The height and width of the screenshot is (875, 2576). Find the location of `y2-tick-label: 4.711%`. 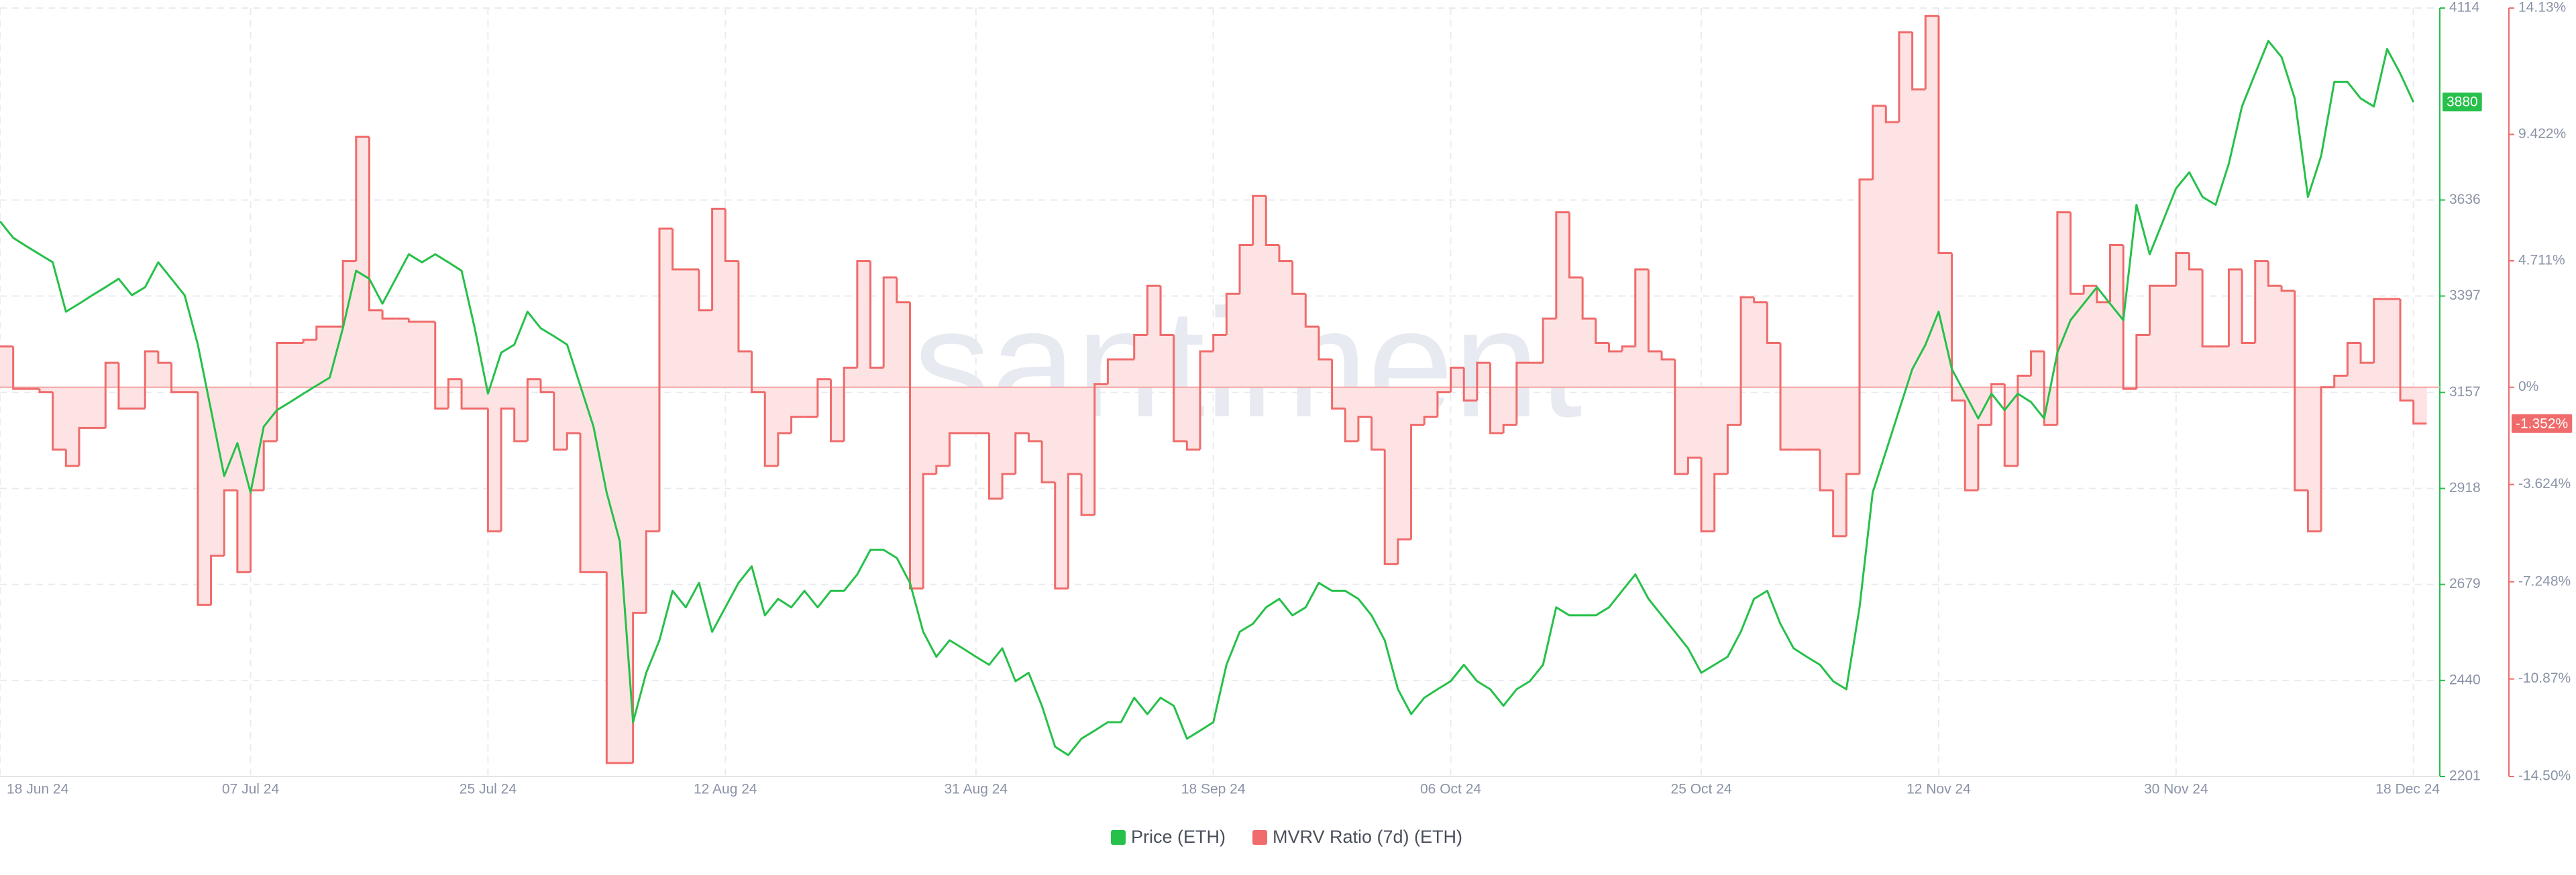

y2-tick-label: 4.711% is located at coordinates (2541, 260).